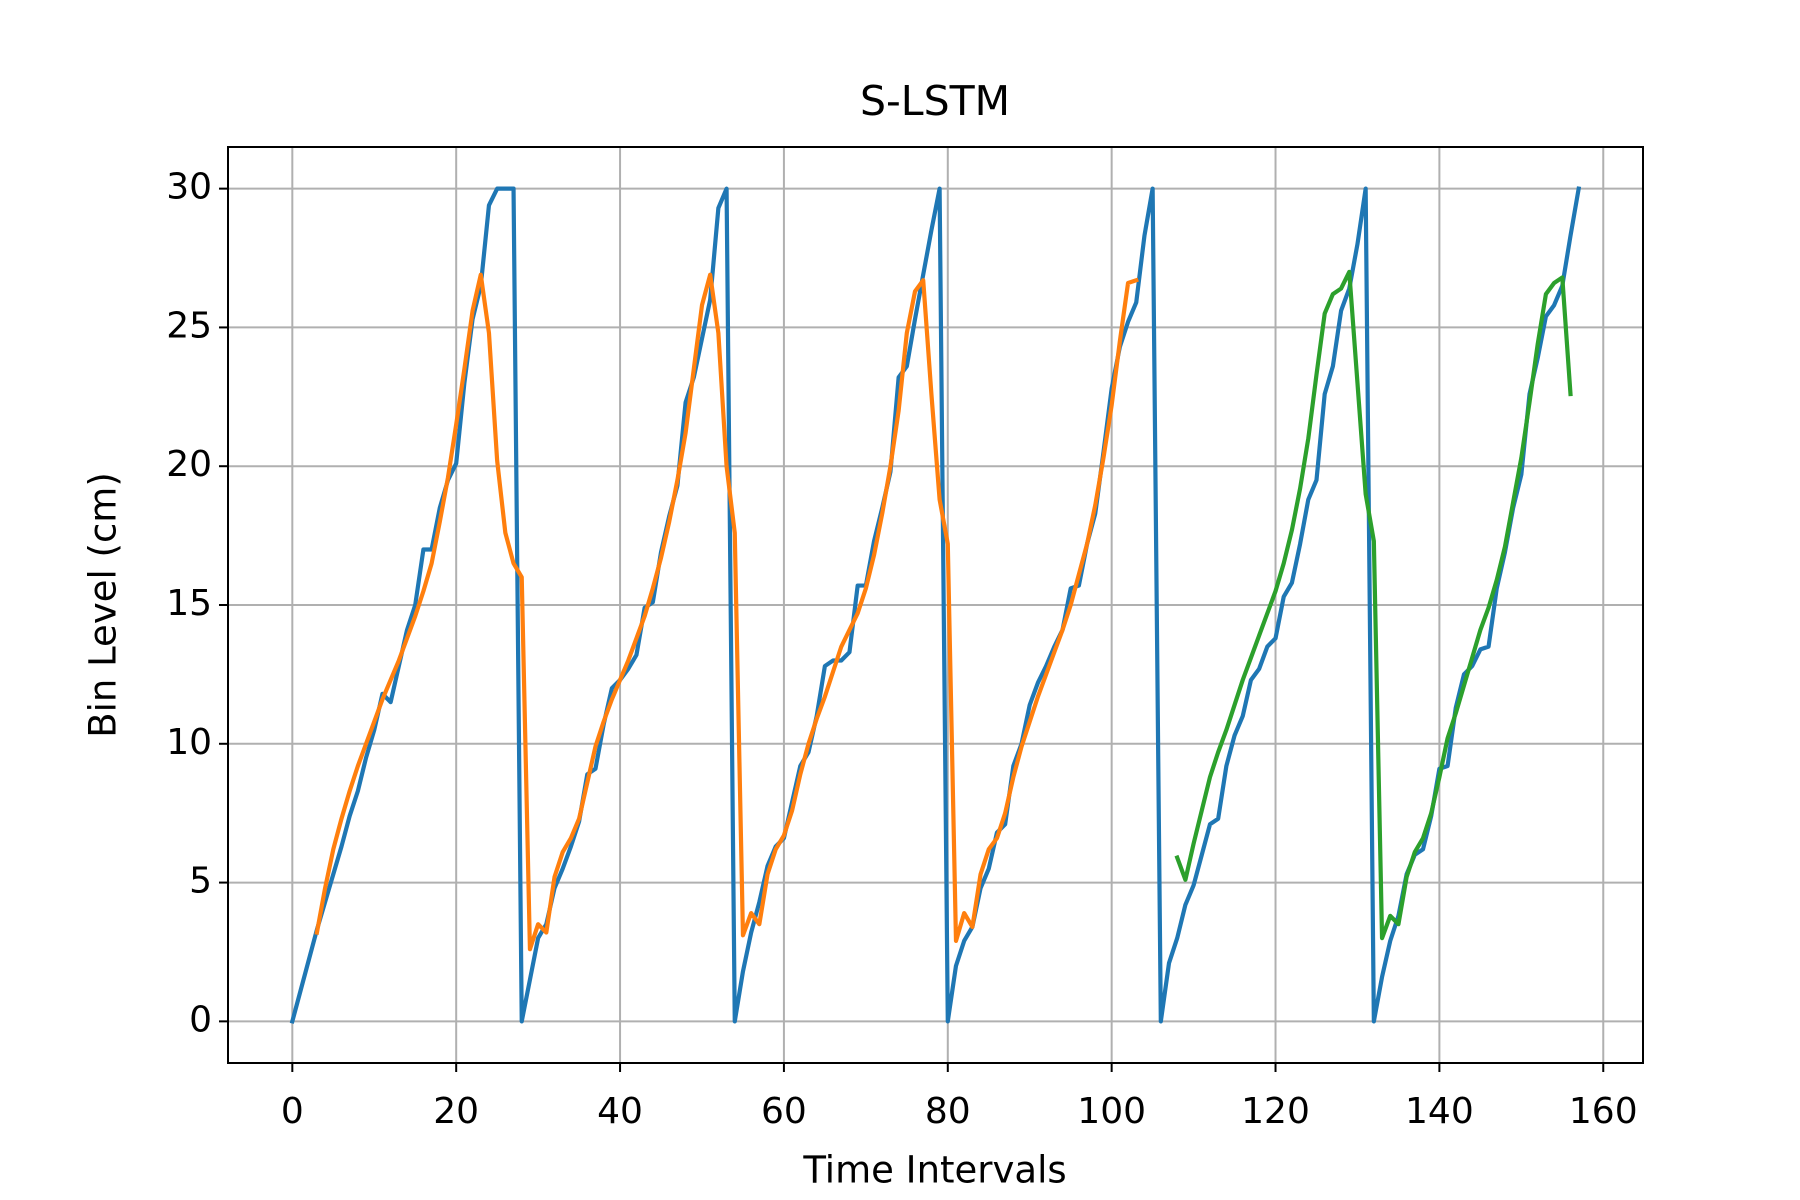  I want to click on x-axis-label: Time Intervals, so click(934, 1170).